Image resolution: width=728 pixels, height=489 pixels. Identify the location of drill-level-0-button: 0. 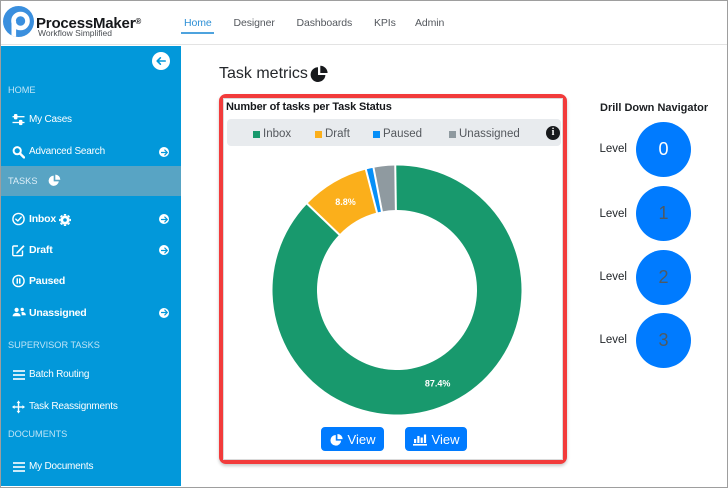
(663, 149).